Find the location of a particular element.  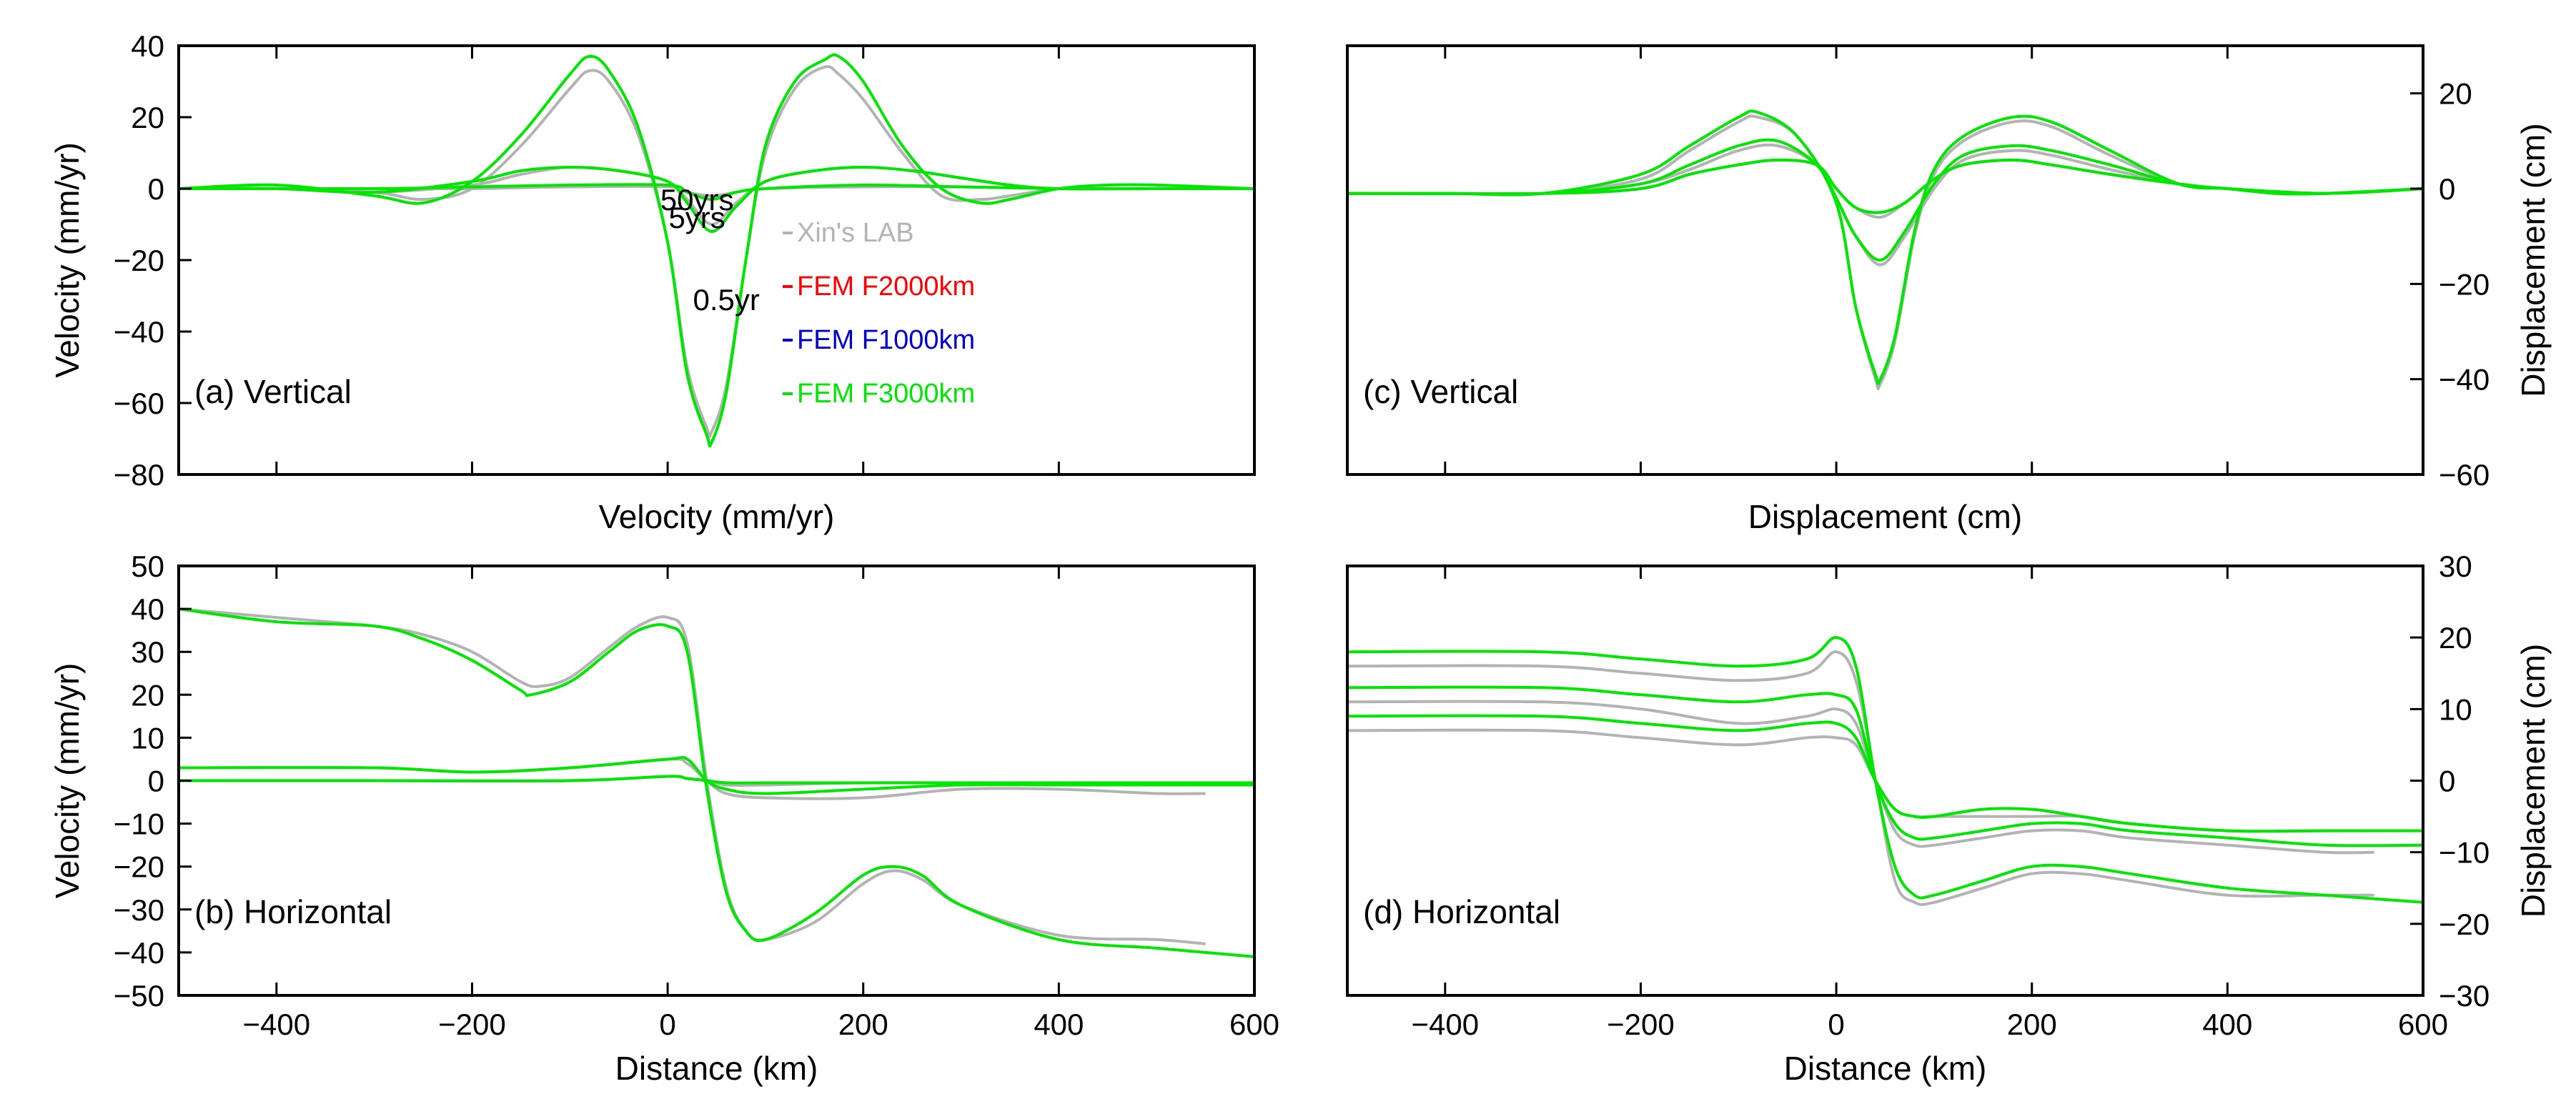

y-tick-label: 50 is located at coordinates (147, 566).